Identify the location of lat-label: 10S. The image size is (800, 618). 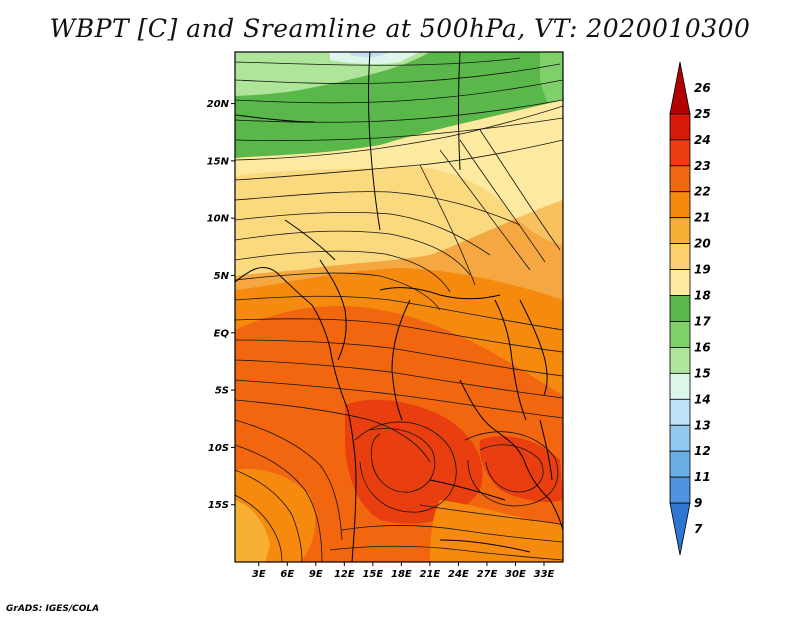
(218, 448).